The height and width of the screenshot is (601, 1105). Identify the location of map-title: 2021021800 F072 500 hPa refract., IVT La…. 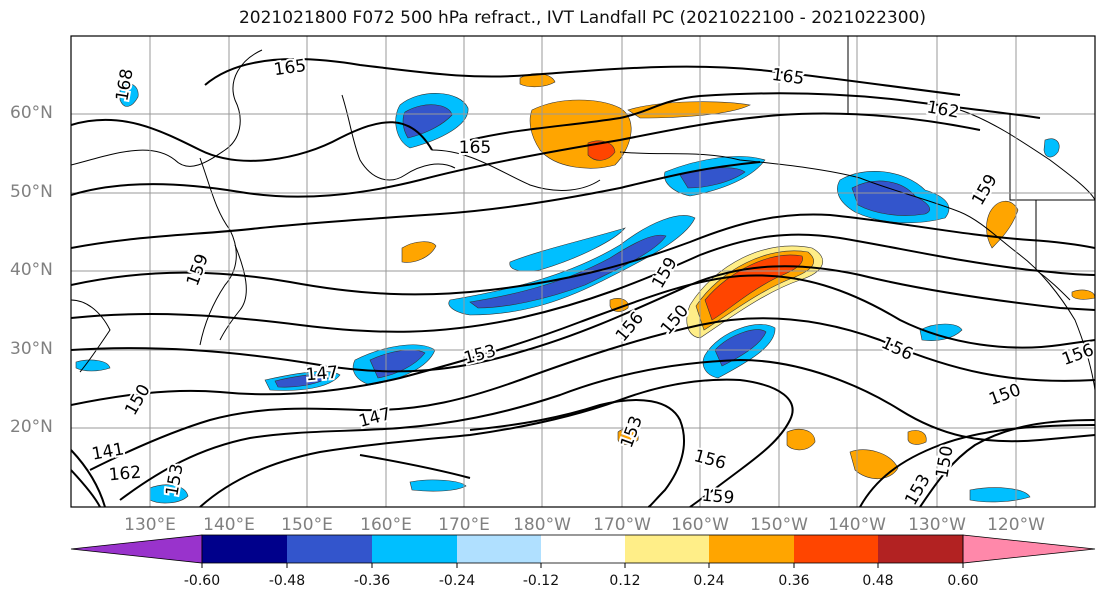
(582, 18).